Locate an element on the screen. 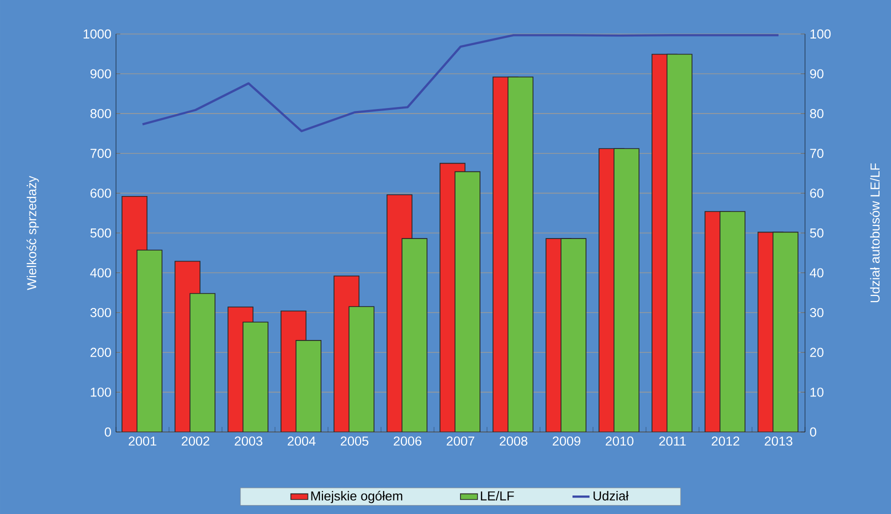 The height and width of the screenshot is (514, 891). y2-tick-label: 70 is located at coordinates (817, 153).